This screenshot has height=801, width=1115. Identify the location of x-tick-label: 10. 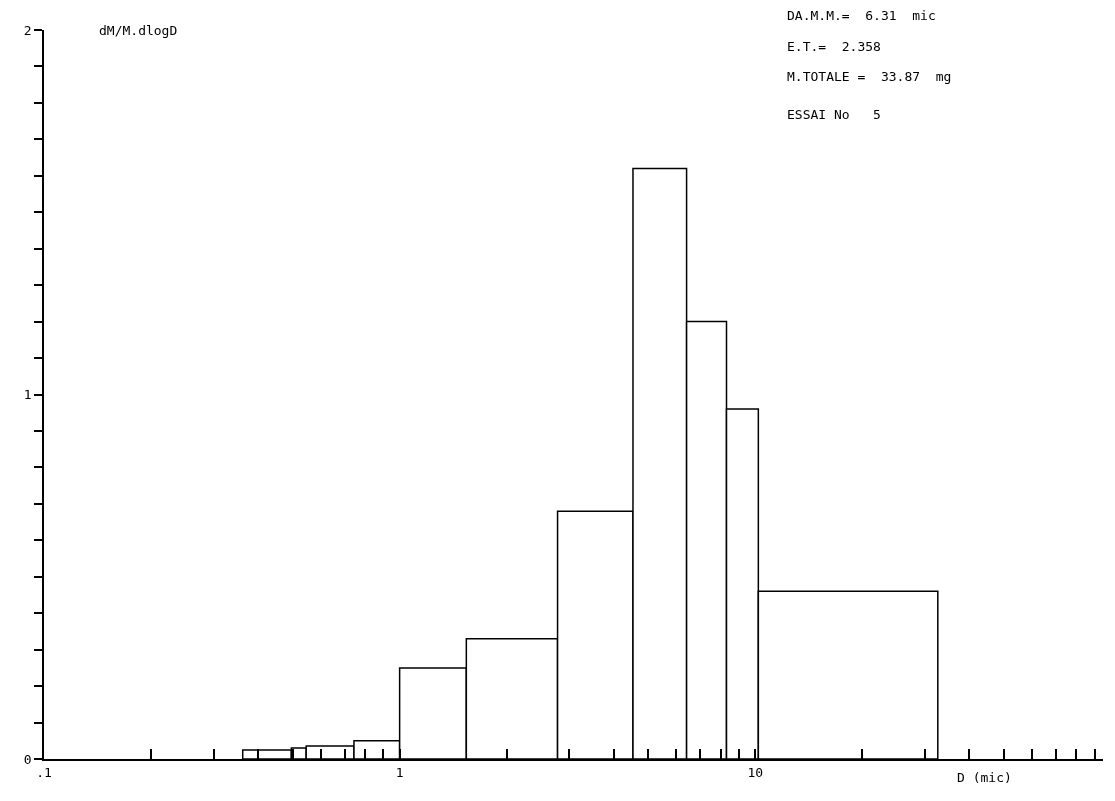
(755, 772).